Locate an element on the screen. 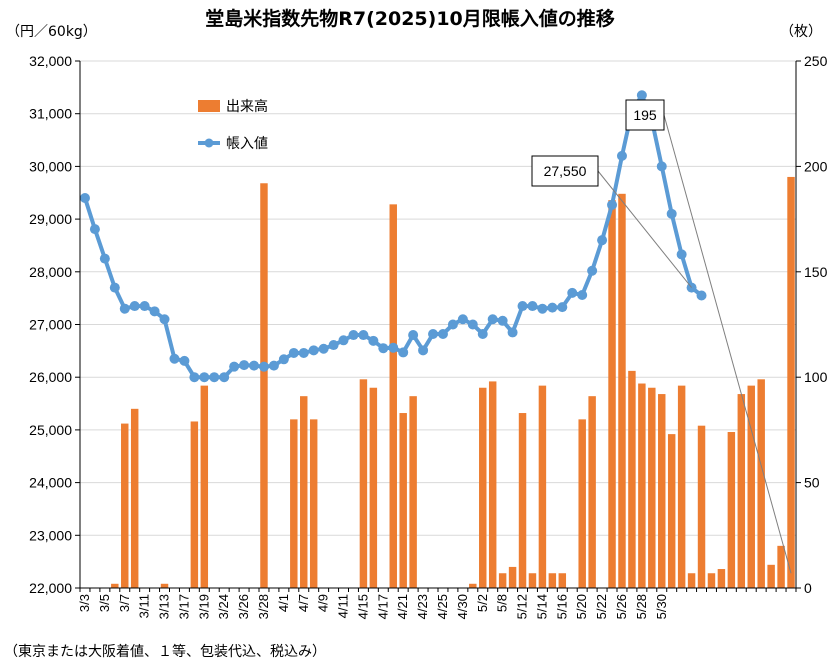  left-tick-label: 28,000 is located at coordinates (50, 272).